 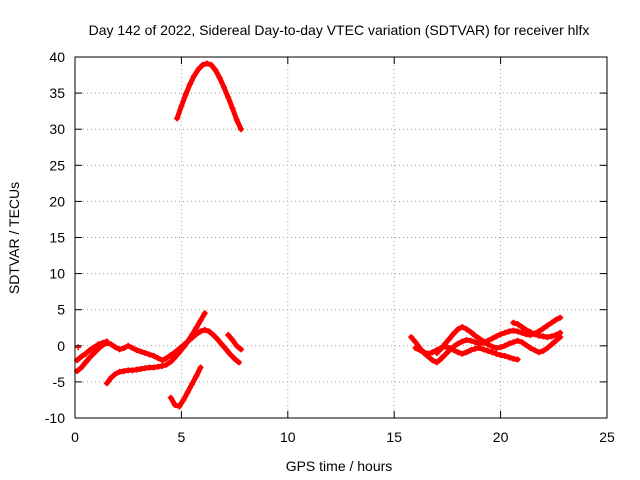 What do you see at coordinates (57, 274) in the screenshot?
I see `y-tick-label: 10` at bounding box center [57, 274].